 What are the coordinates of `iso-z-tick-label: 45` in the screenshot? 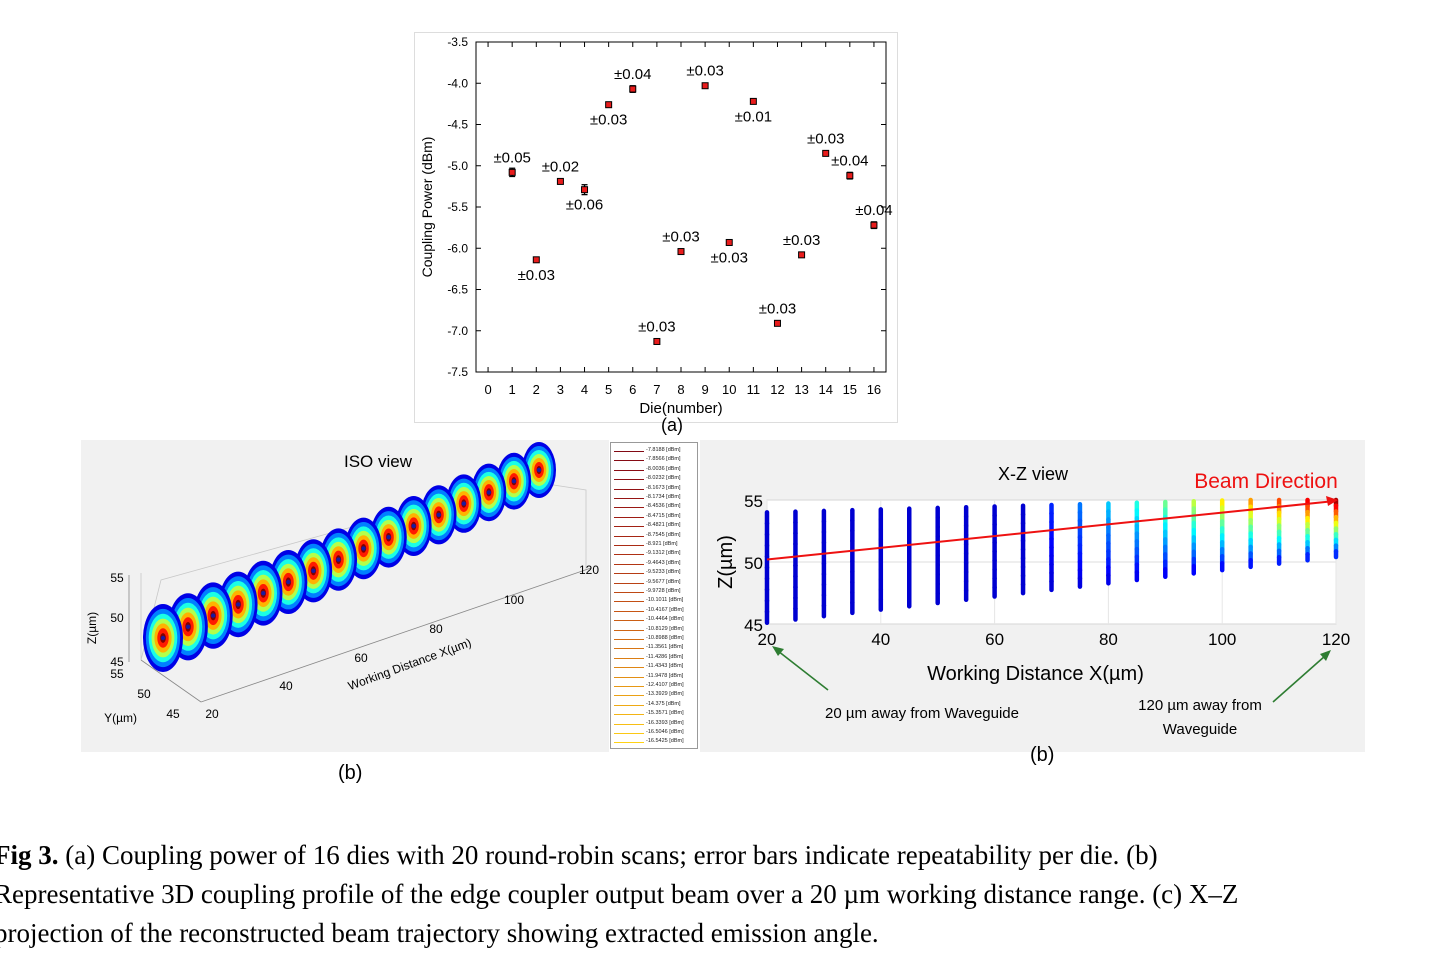 It's located at (117, 662).